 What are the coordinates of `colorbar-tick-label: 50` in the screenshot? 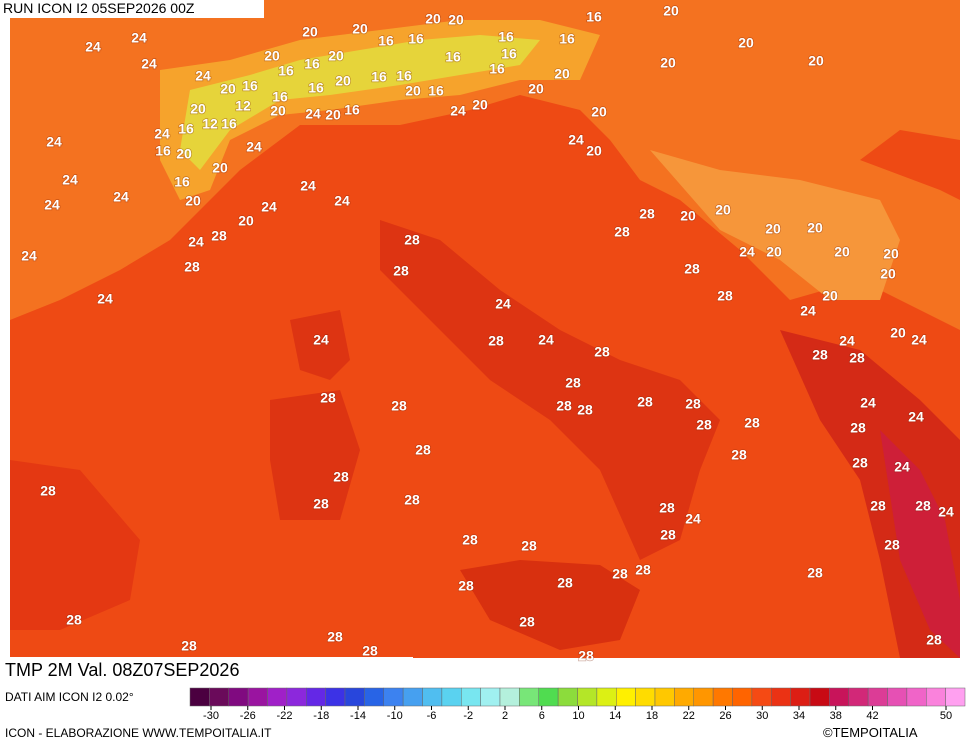 It's located at (946, 716).